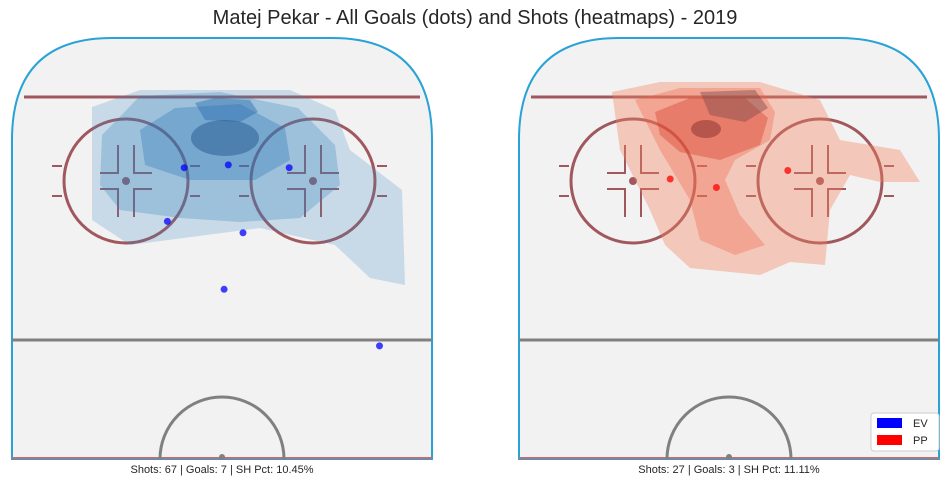  Describe the element at coordinates (920, 424) in the screenshot. I see `legend-label-ev: EV` at that location.